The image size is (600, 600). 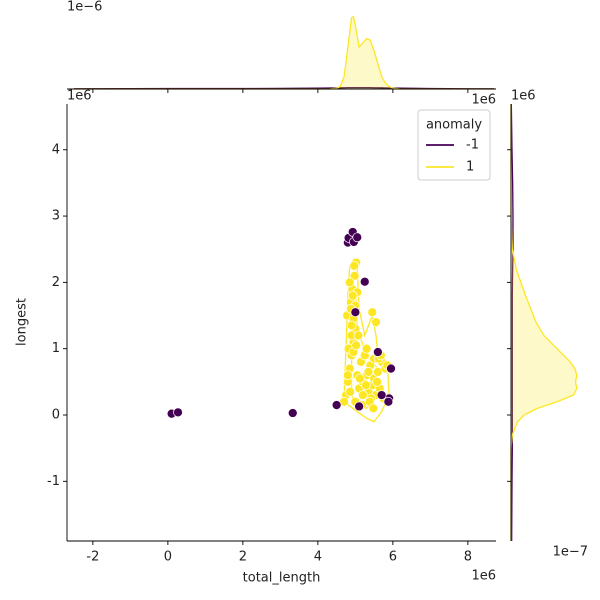 I want to click on legend-label: 1, so click(x=470, y=167).